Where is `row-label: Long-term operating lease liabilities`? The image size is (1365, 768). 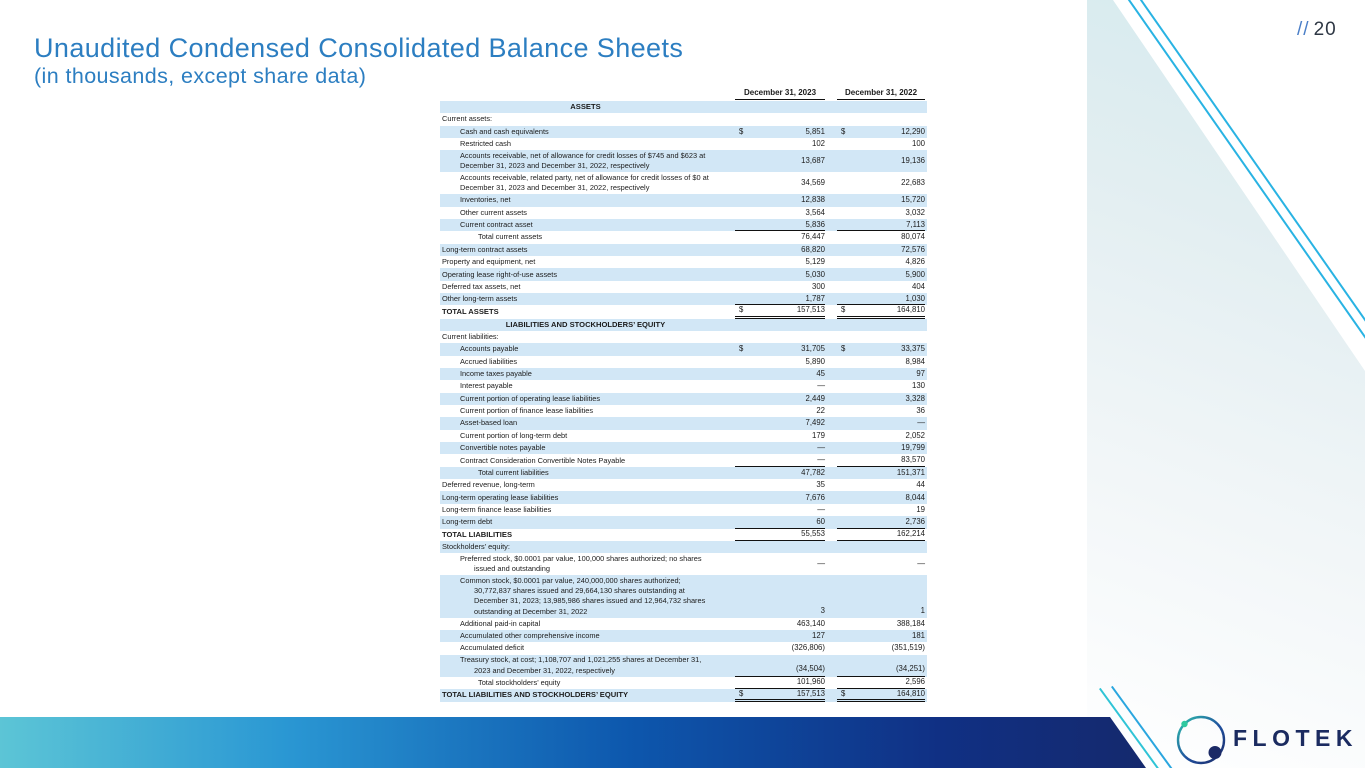 row-label: Long-term operating lease liabilities is located at coordinates (500, 497).